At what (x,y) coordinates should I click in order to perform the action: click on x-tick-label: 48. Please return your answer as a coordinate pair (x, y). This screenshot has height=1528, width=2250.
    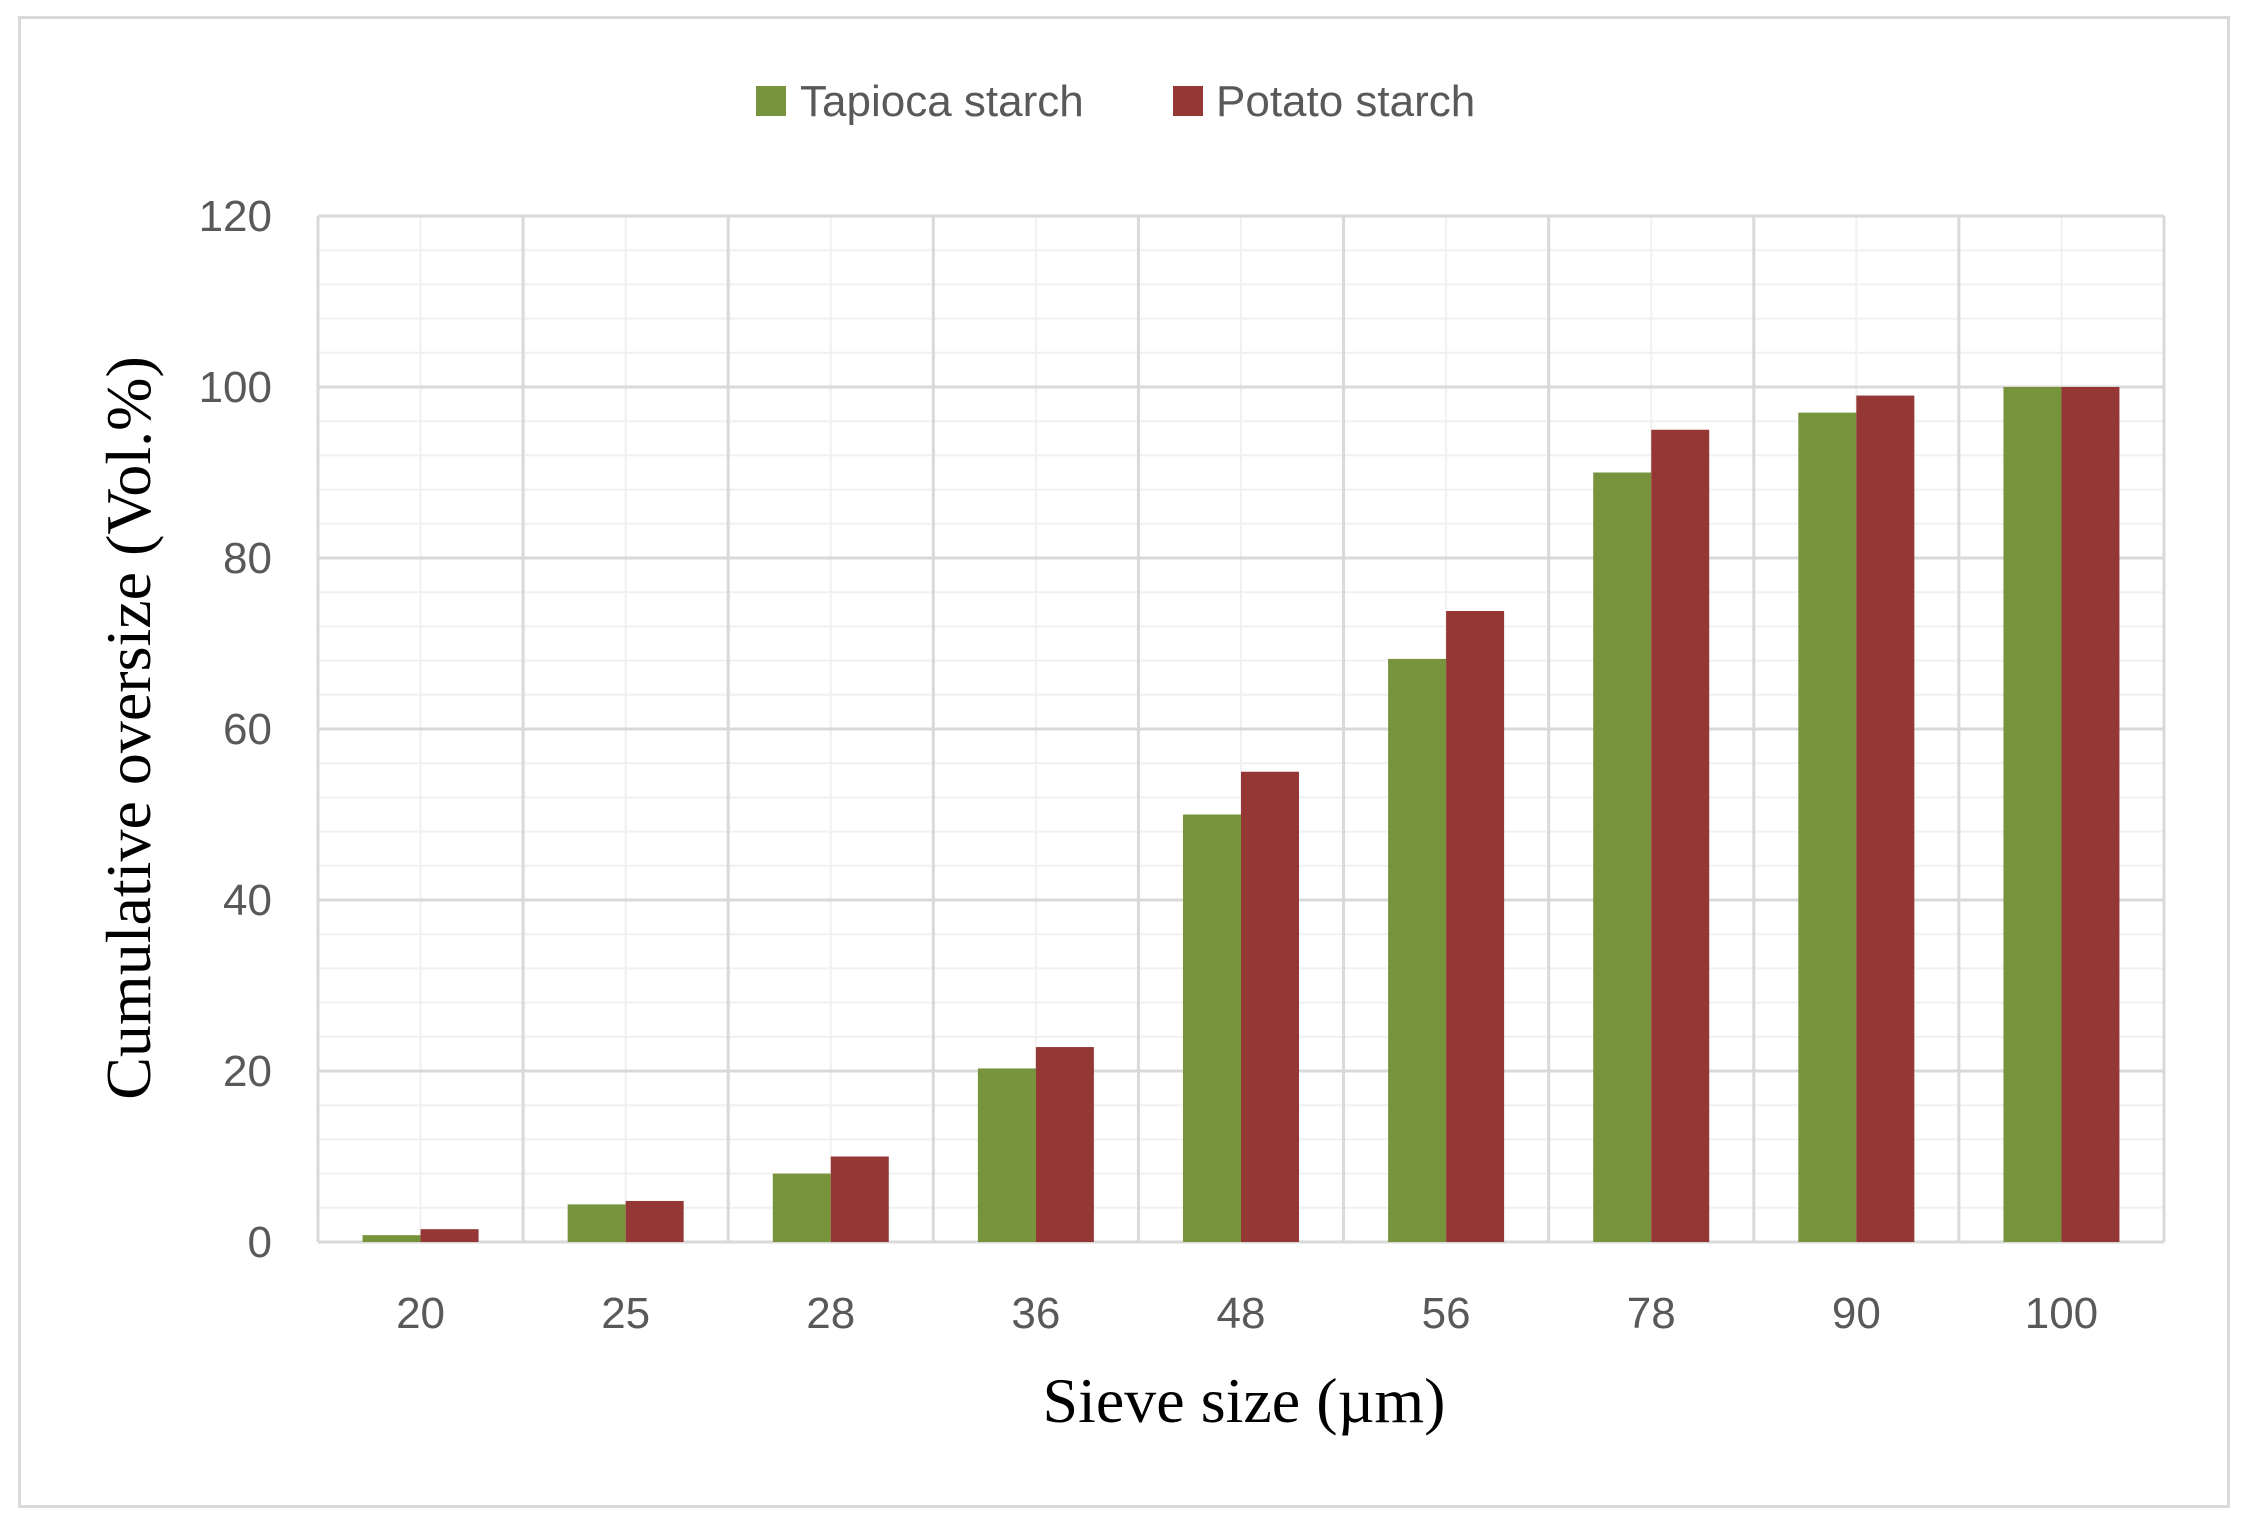
    Looking at the image, I should click on (1241, 1313).